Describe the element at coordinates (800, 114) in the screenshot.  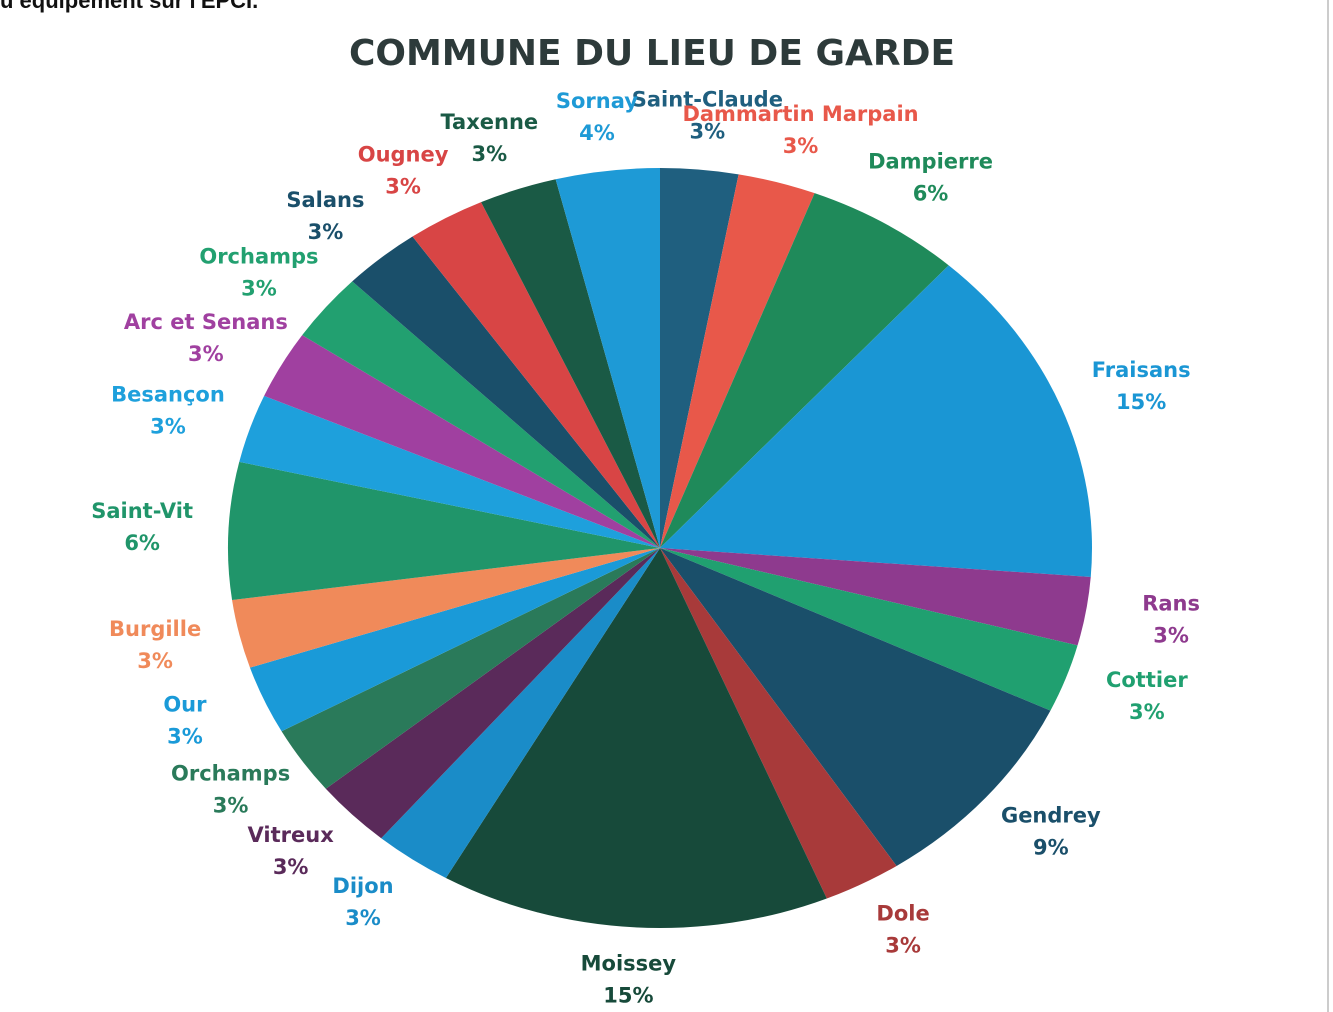
I see `slice-label: Dammartin Marpain` at that location.